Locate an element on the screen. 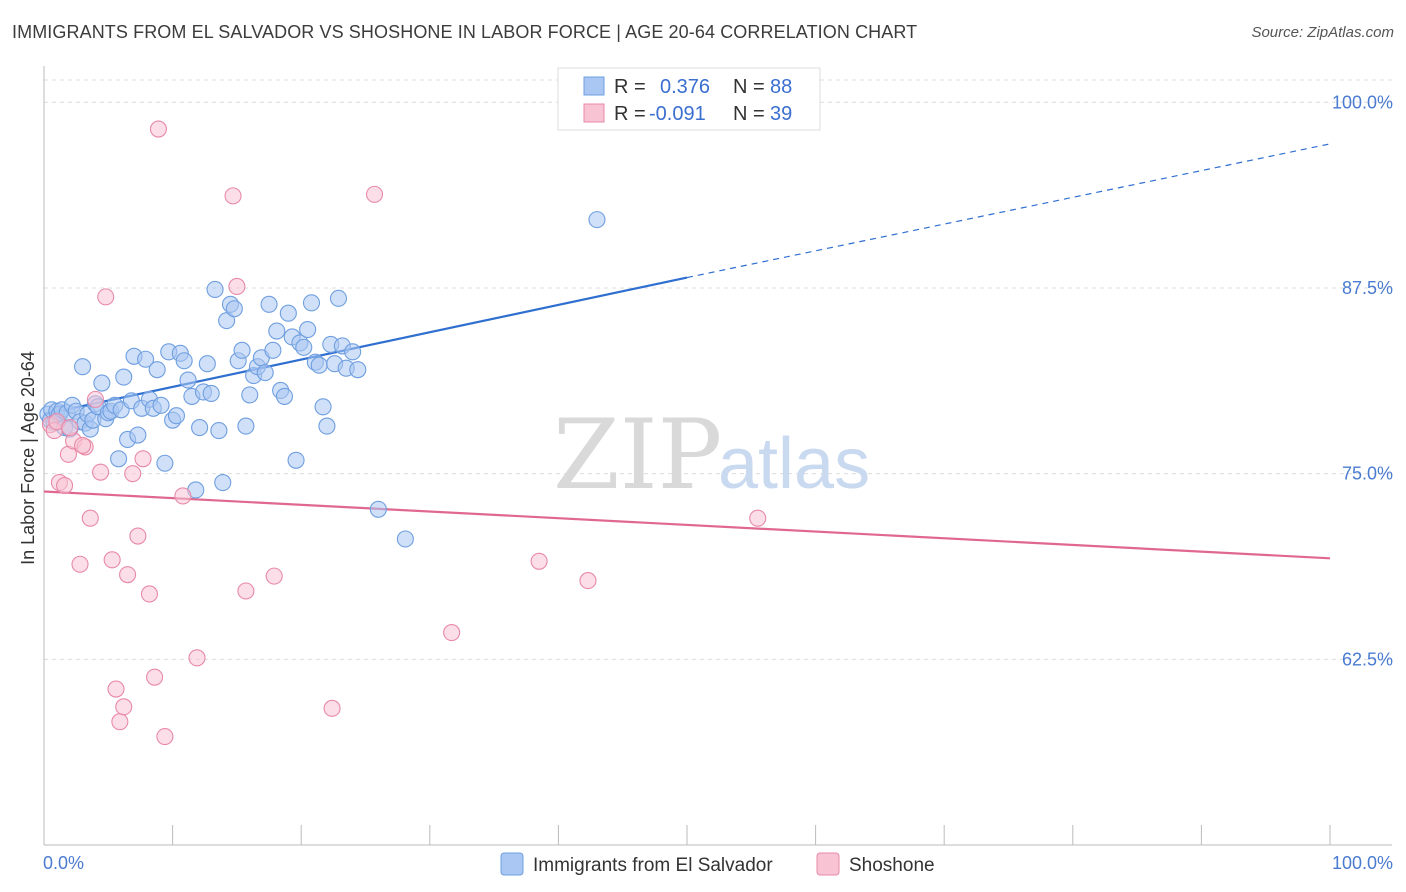  watermark-zip: ZIP is located at coordinates (637, 455).